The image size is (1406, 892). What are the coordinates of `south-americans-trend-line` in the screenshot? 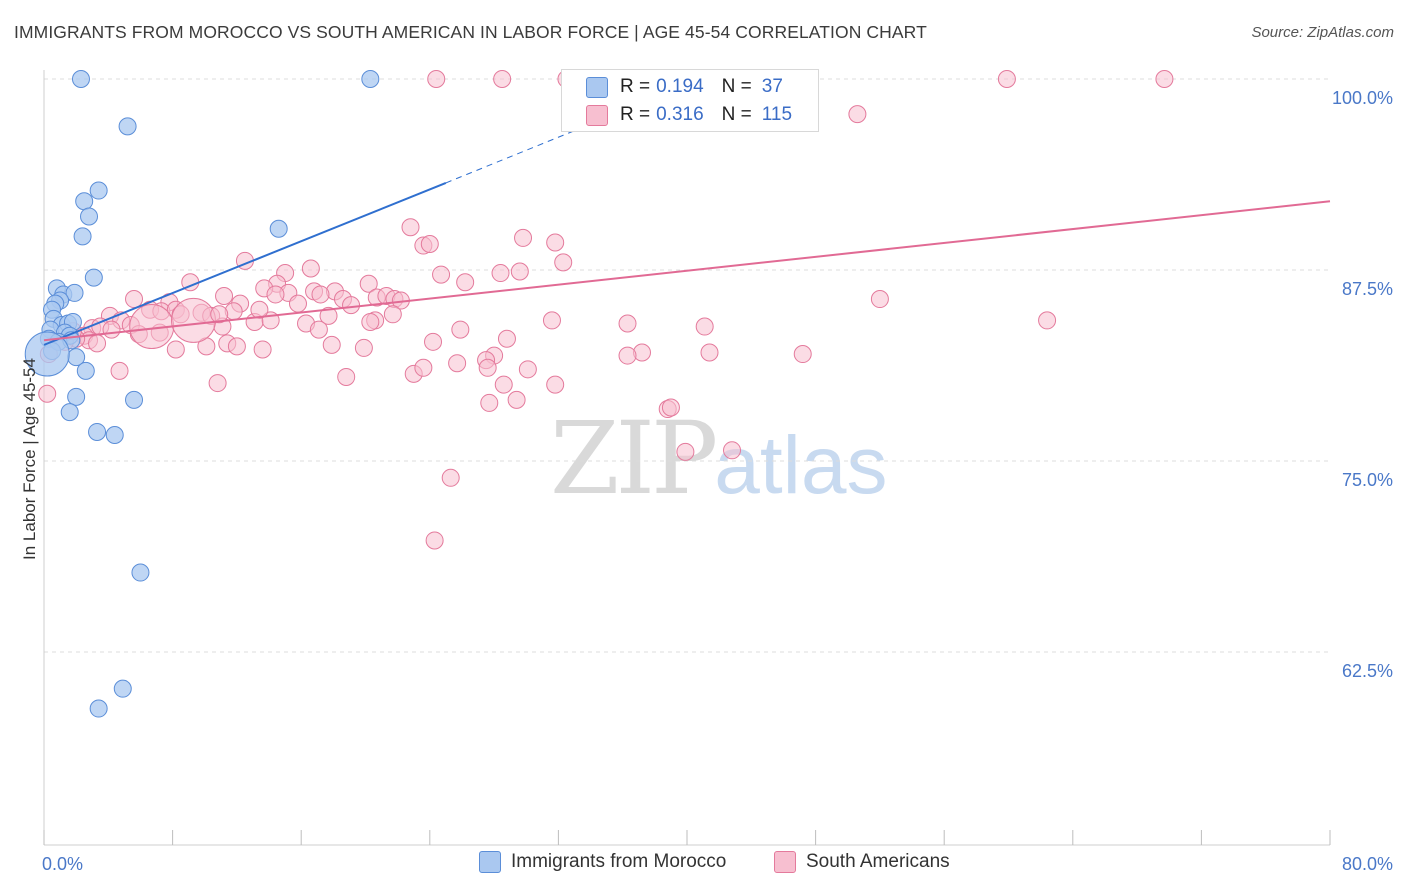 It's located at (687, 271).